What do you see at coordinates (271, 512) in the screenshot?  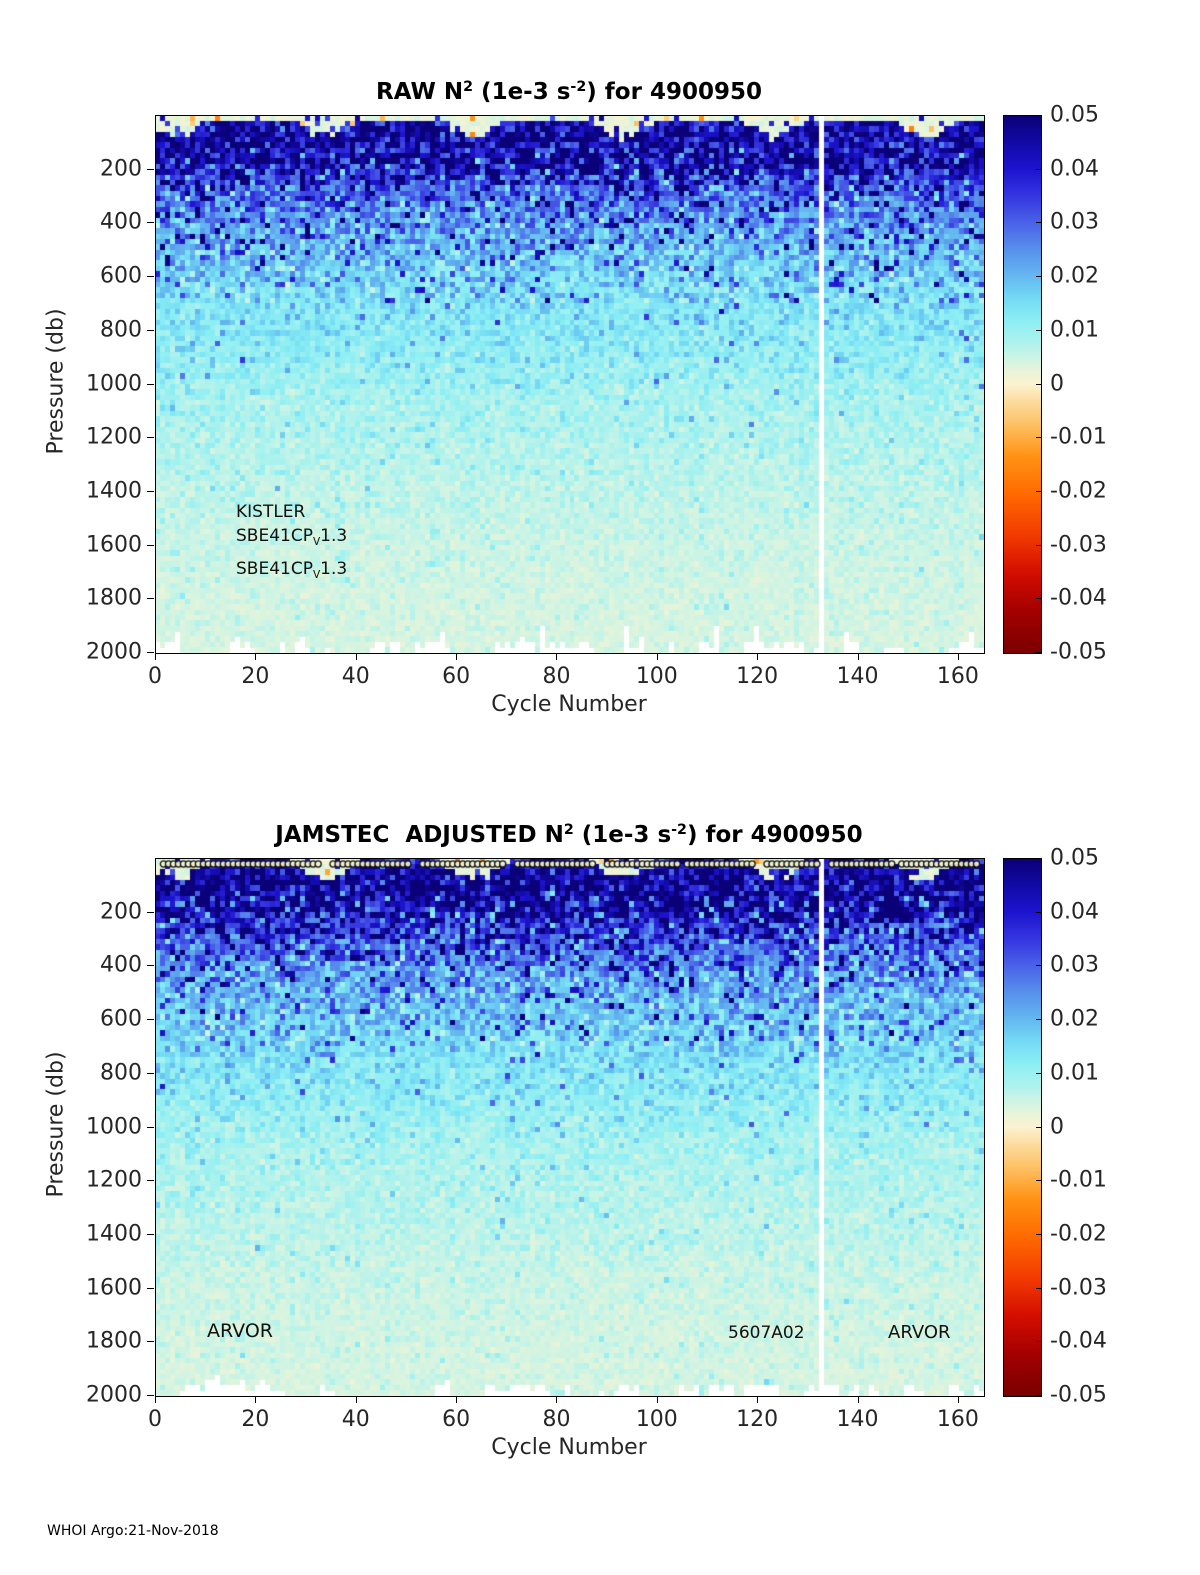 I see `text-segment: KISTLER` at bounding box center [271, 512].